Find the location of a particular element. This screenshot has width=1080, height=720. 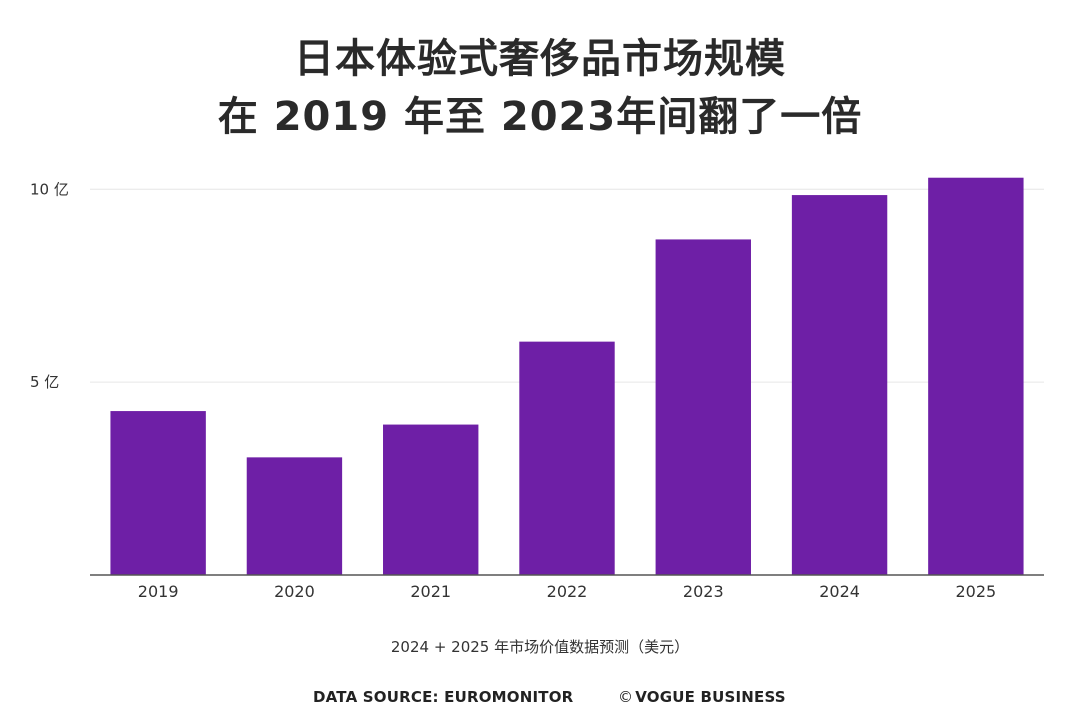

y-tick-label-0: 5 亿 is located at coordinates (44, 382).